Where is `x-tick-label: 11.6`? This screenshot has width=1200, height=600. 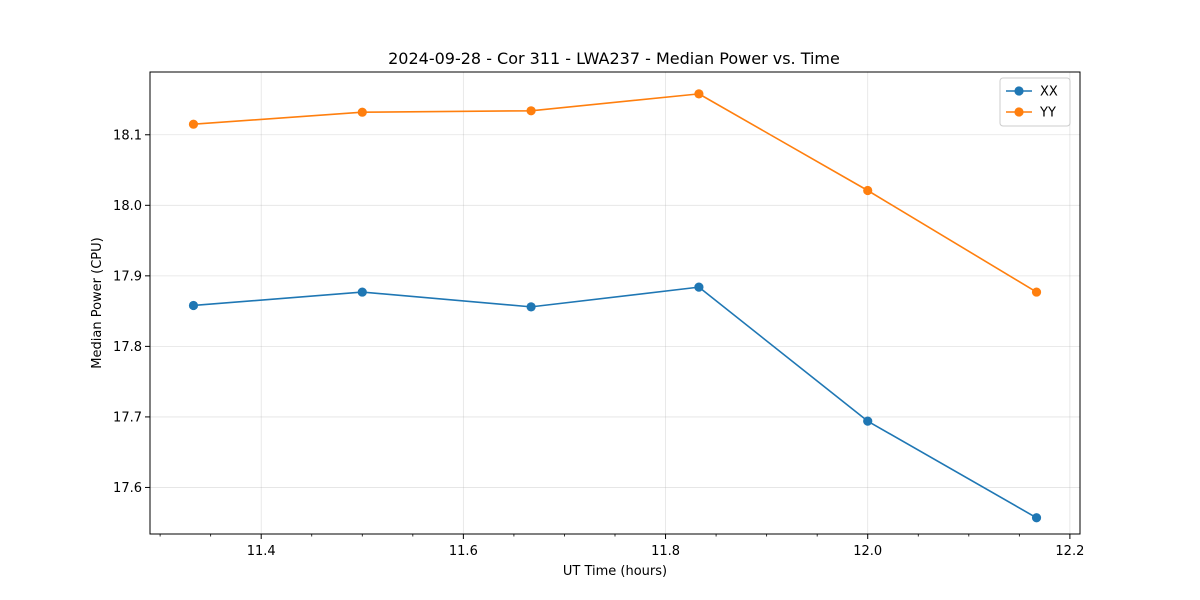 x-tick-label: 11.6 is located at coordinates (463, 551).